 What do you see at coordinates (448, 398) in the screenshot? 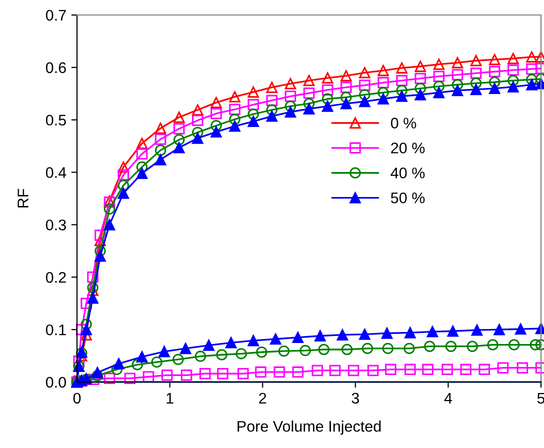
I see `x-tick-label: 4` at bounding box center [448, 398].